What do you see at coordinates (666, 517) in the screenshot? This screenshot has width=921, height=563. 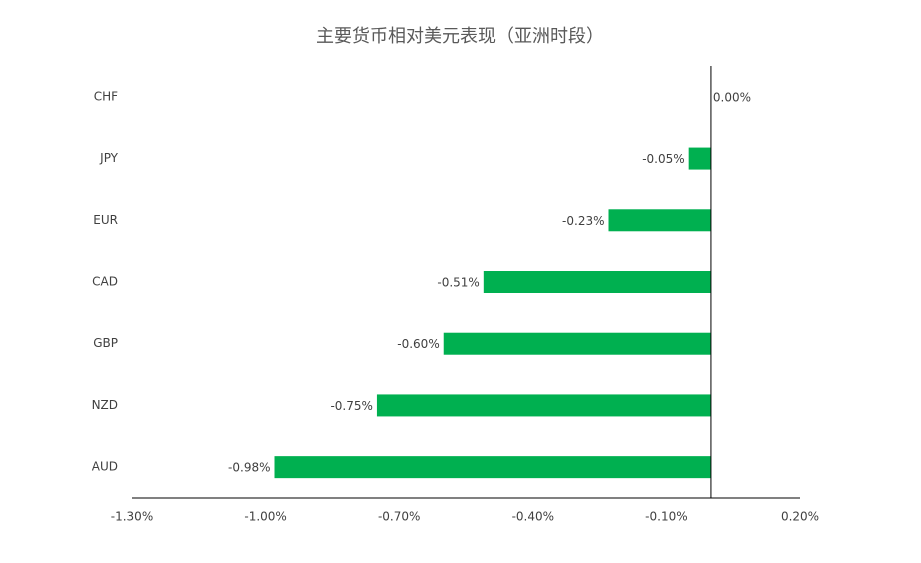 I see `x-tick-label: -0.10%` at bounding box center [666, 517].